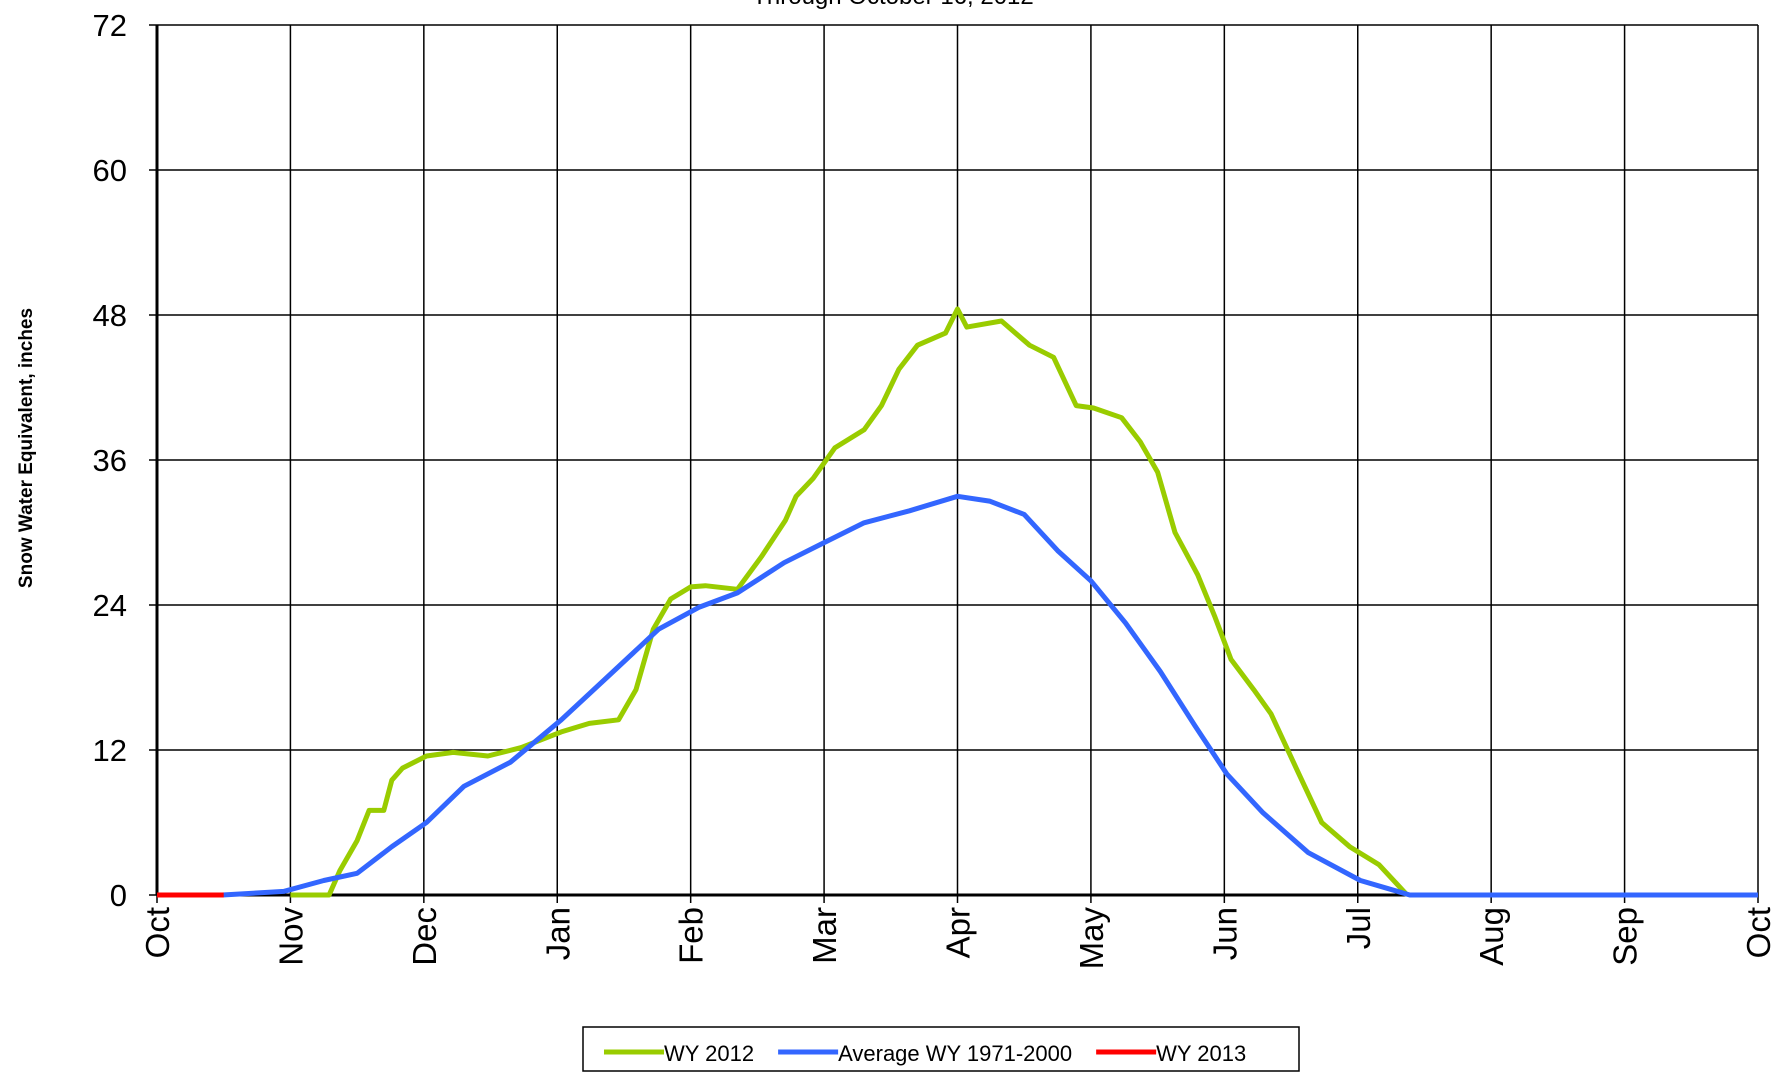 The width and height of the screenshot is (1779, 1072). What do you see at coordinates (110, 170) in the screenshot?
I see `y-tick-label: 60` at bounding box center [110, 170].